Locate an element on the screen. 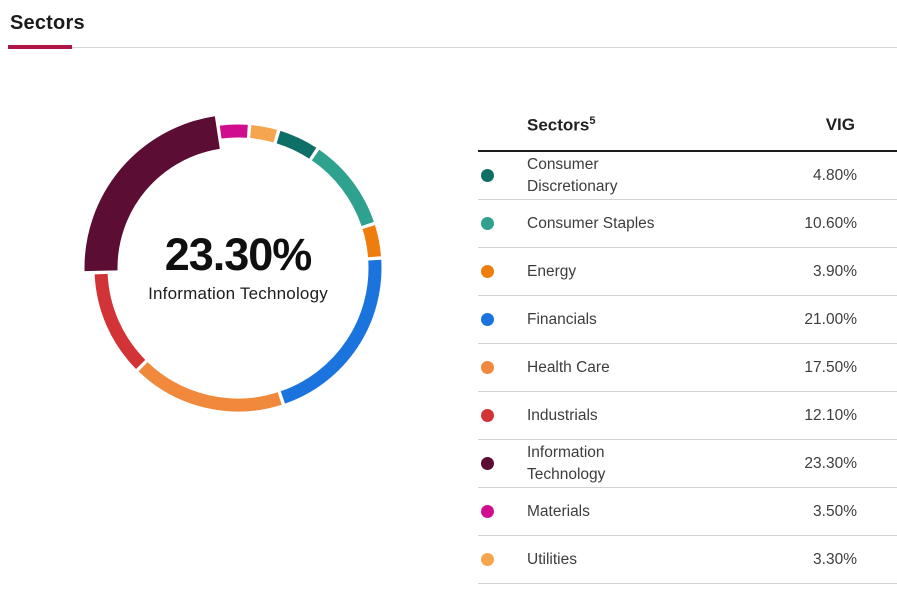 The image size is (897, 596). donut-segment-energy is located at coordinates (372, 241).